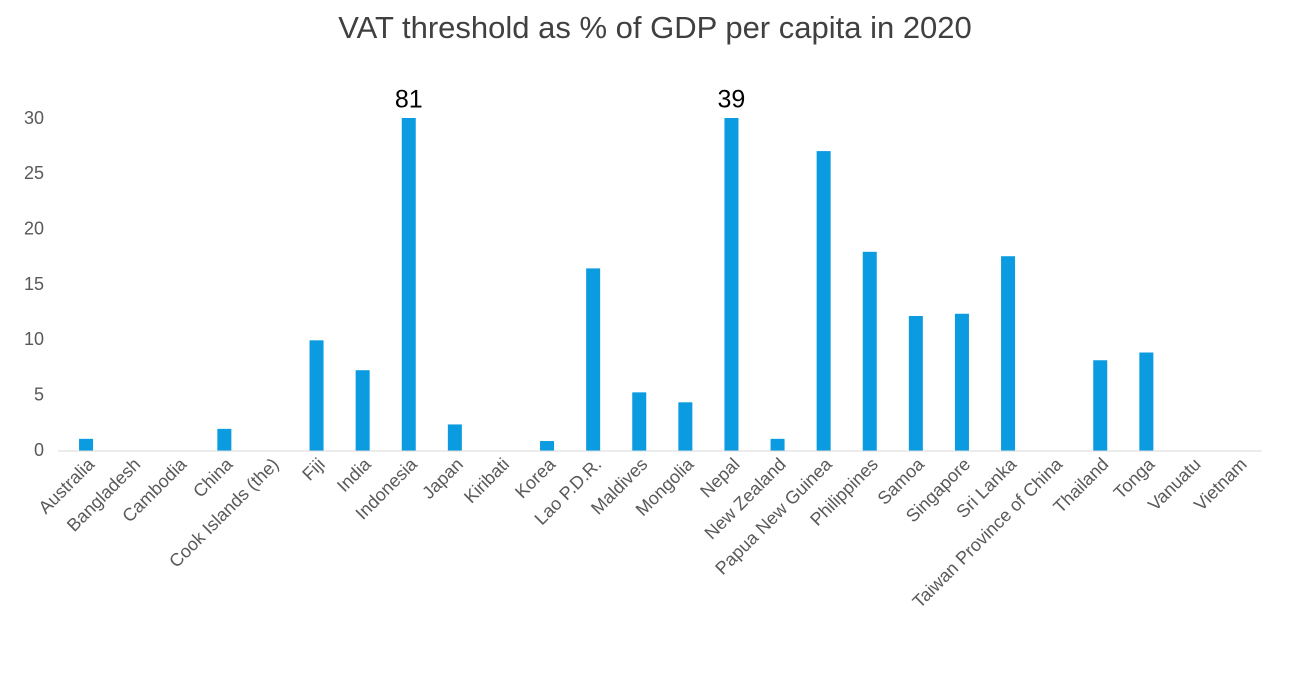 The width and height of the screenshot is (1301, 673). Describe the element at coordinates (409, 100) in the screenshot. I see `data-label: 81` at that location.